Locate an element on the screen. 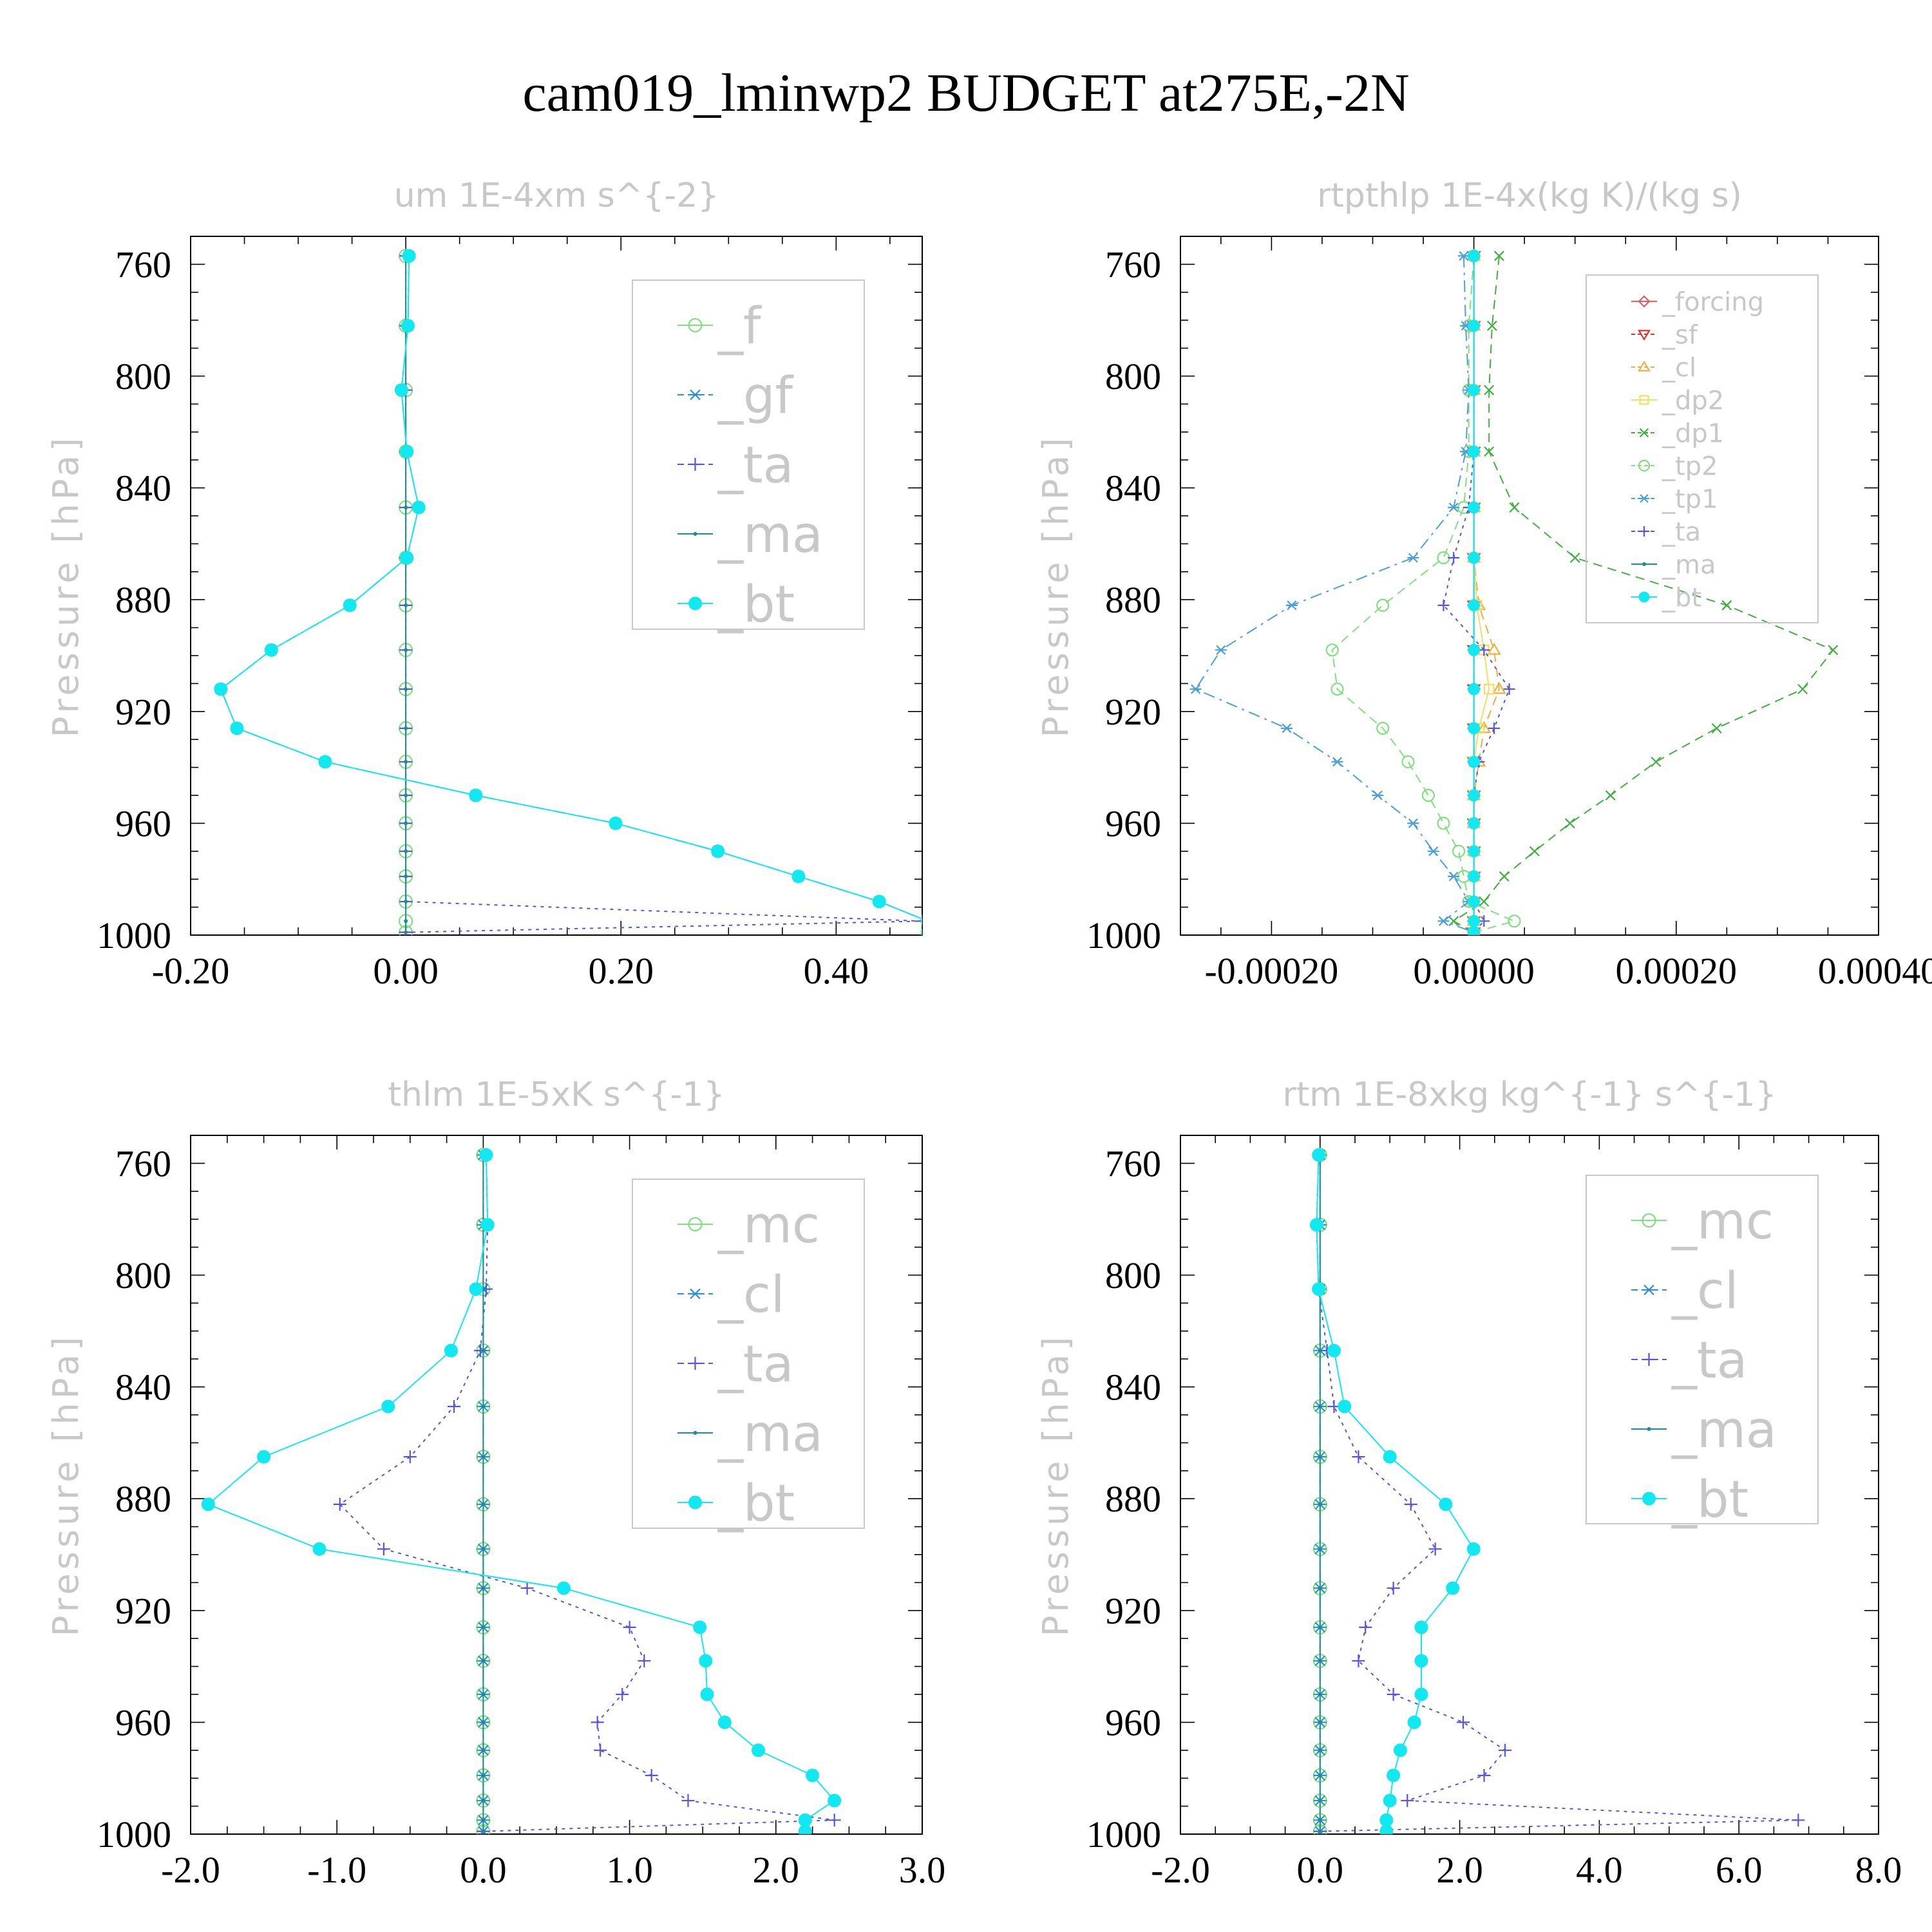 The width and height of the screenshot is (1932, 1932). legend-marker-gf is located at coordinates (695, 395).